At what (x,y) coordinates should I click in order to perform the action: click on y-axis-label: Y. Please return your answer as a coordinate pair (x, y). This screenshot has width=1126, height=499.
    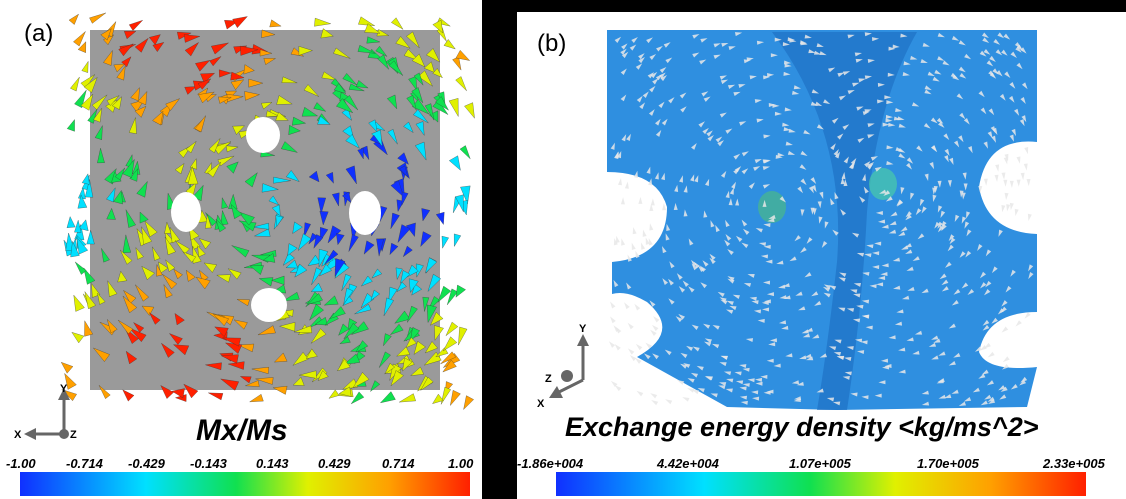
    Looking at the image, I should click on (64, 389).